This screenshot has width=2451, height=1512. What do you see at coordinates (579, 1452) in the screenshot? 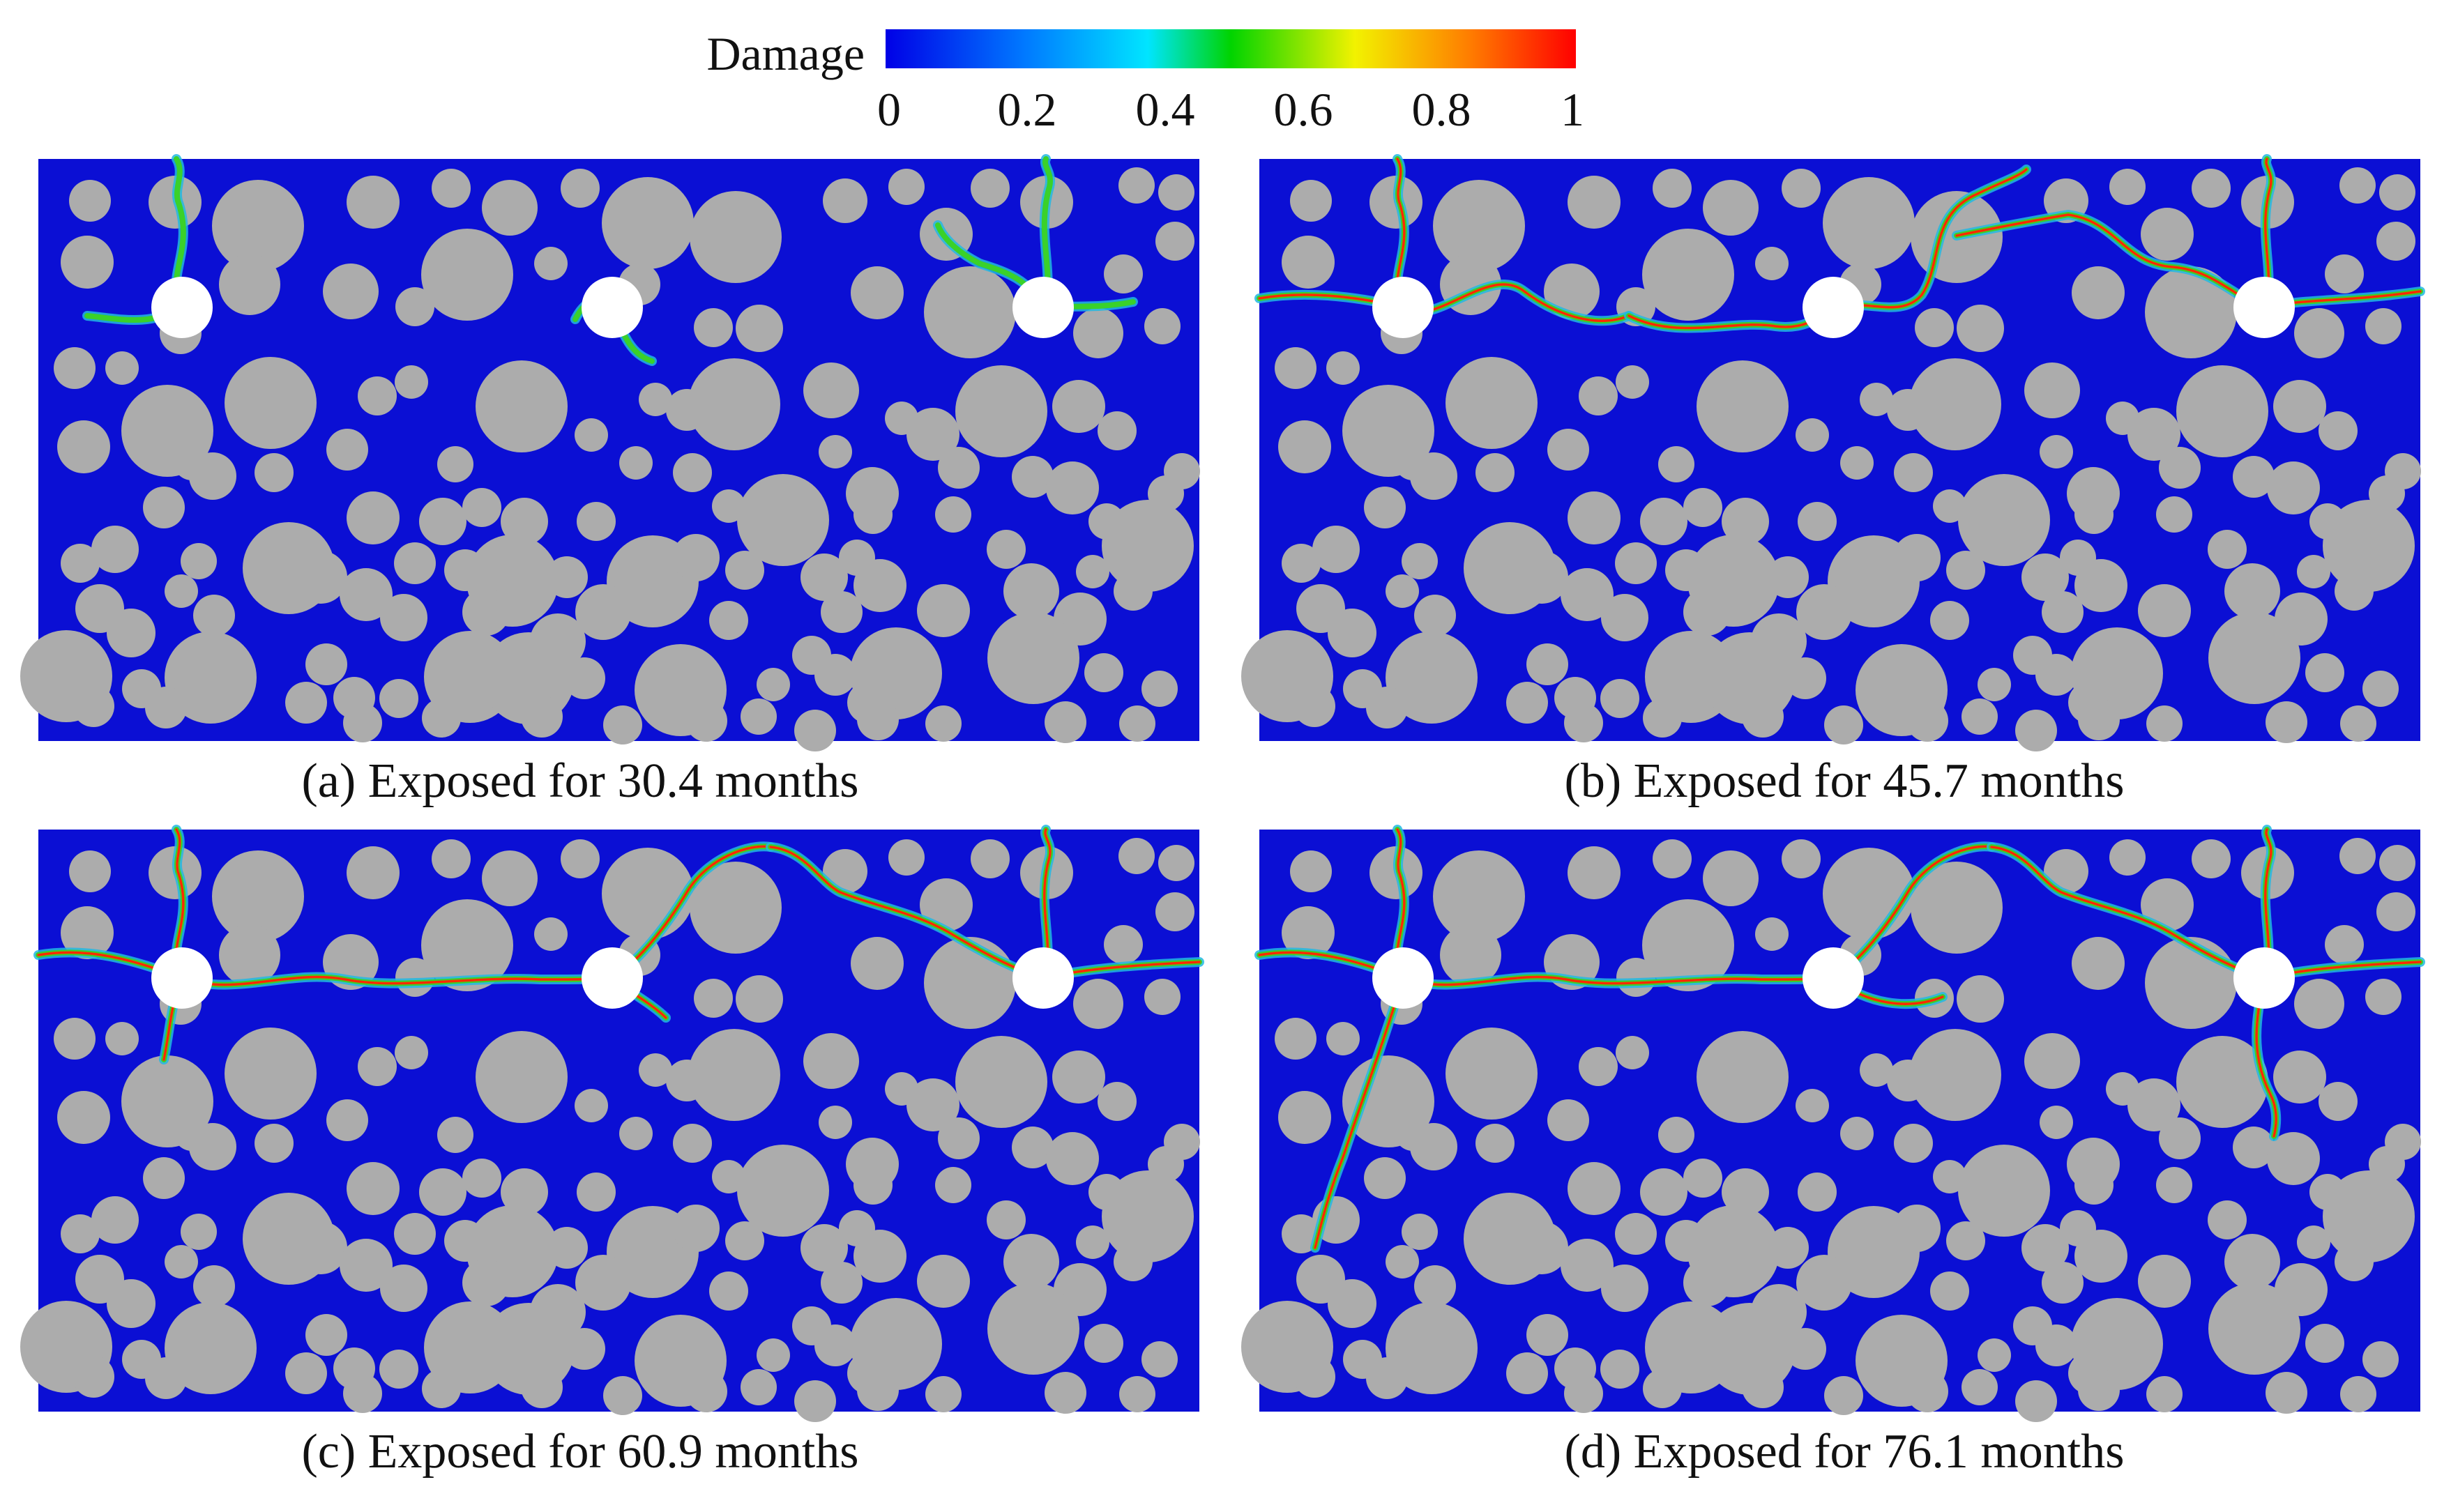
I see `panel-c-caption: (c) Exposed for 60.9 months` at bounding box center [579, 1452].